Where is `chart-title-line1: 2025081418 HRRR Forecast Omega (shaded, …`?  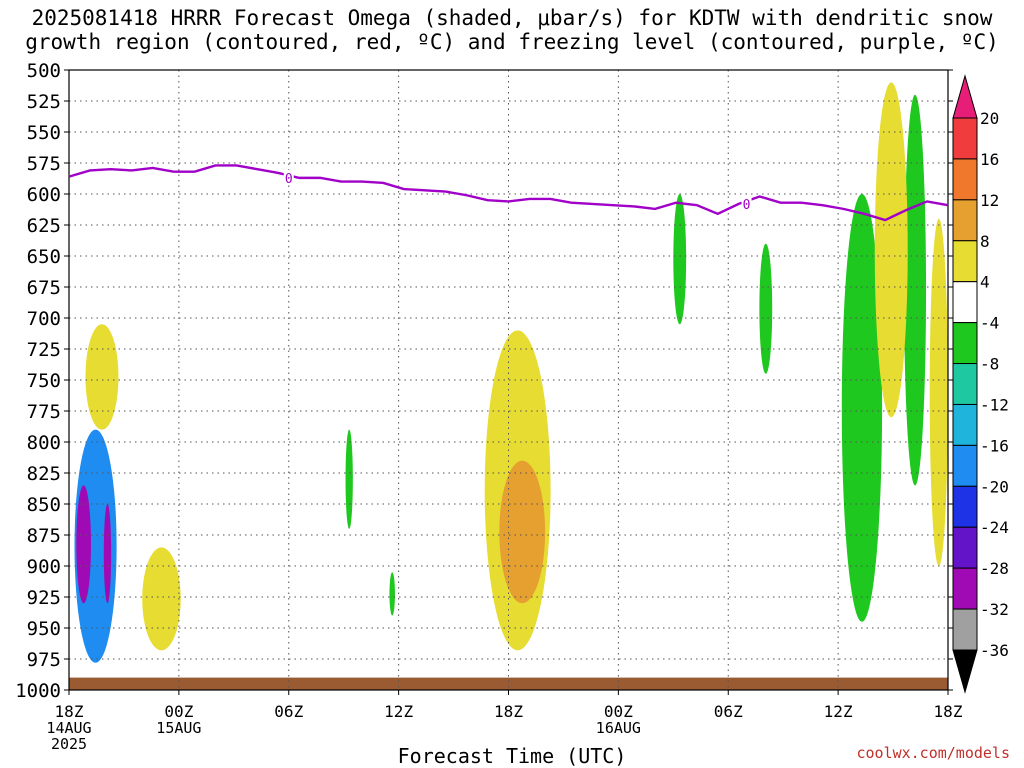
chart-title-line1: 2025081418 HRRR Forecast Omega (shaded, … is located at coordinates (512, 18).